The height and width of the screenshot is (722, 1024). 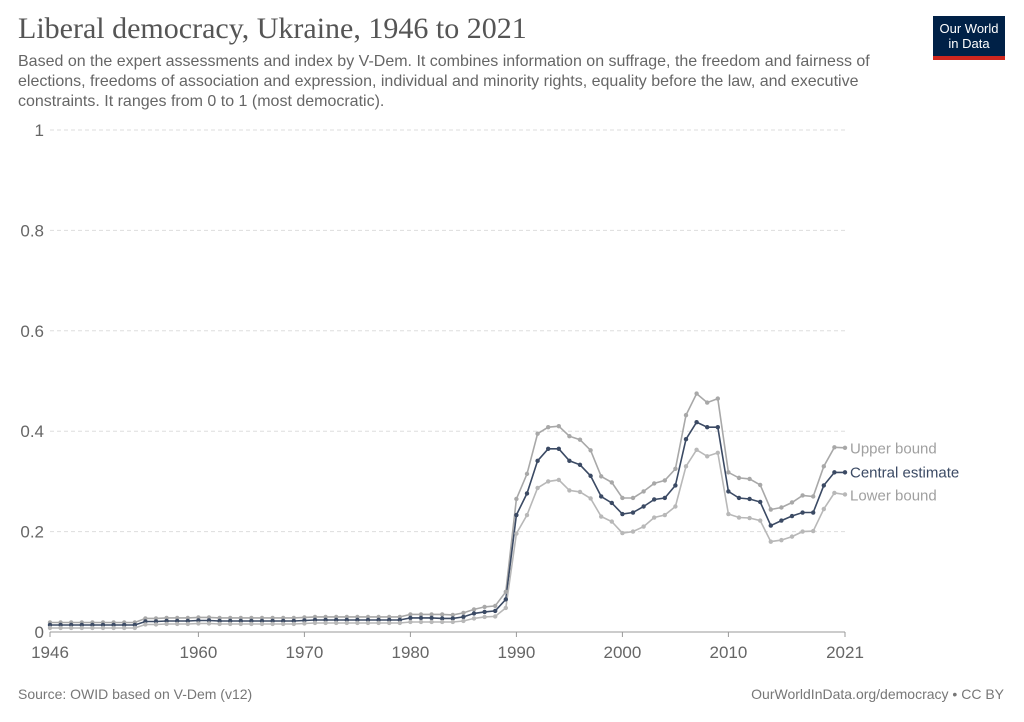 What do you see at coordinates (622, 652) in the screenshot?
I see `x-tick-label: 2000` at bounding box center [622, 652].